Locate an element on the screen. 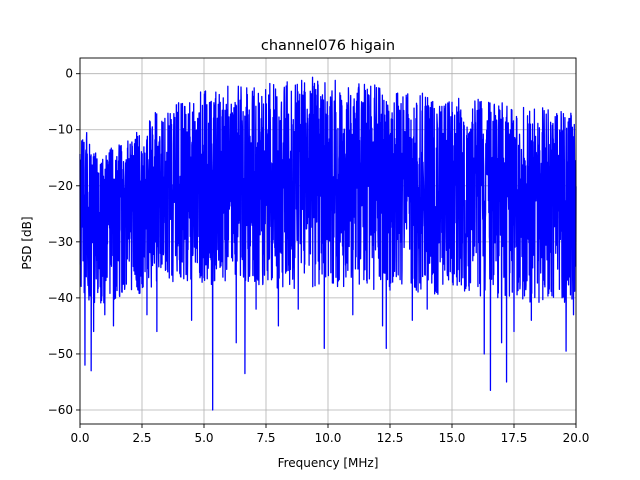 Image resolution: width=640 pixels, height=480 pixels. y-axis-ticks: 0 −10 −20 −30 −40 −50 −60 is located at coordinates (64, 242).